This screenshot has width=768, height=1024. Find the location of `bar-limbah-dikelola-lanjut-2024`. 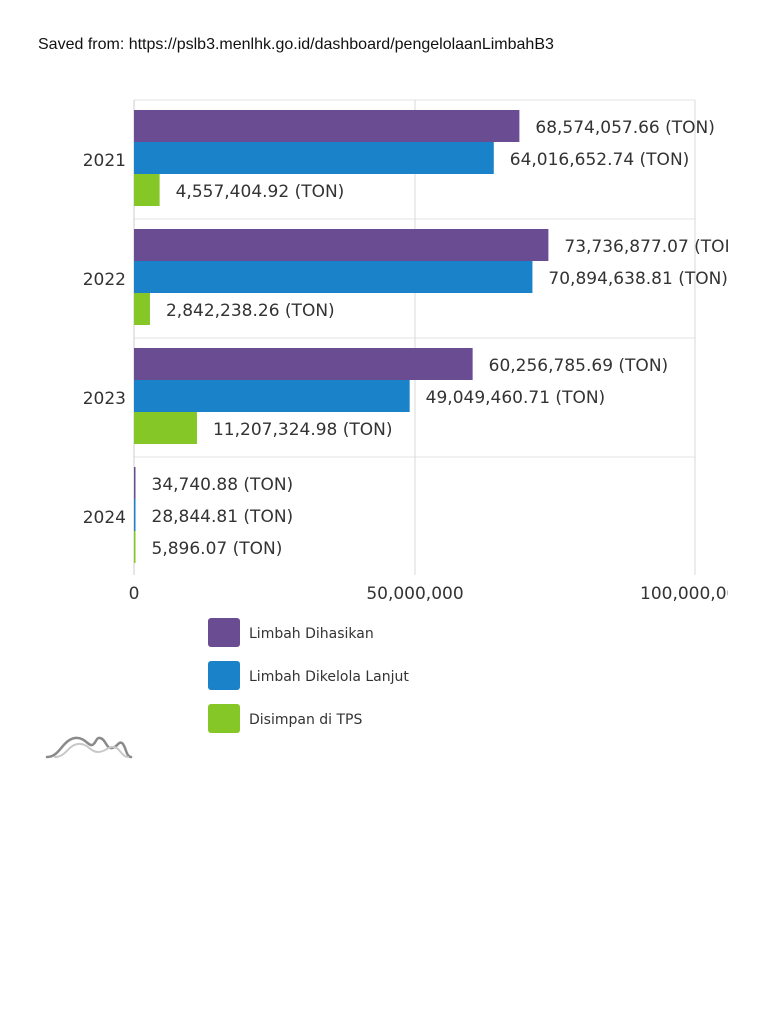

bar-limbah-dikelola-lanjut-2024 is located at coordinates (135, 515).